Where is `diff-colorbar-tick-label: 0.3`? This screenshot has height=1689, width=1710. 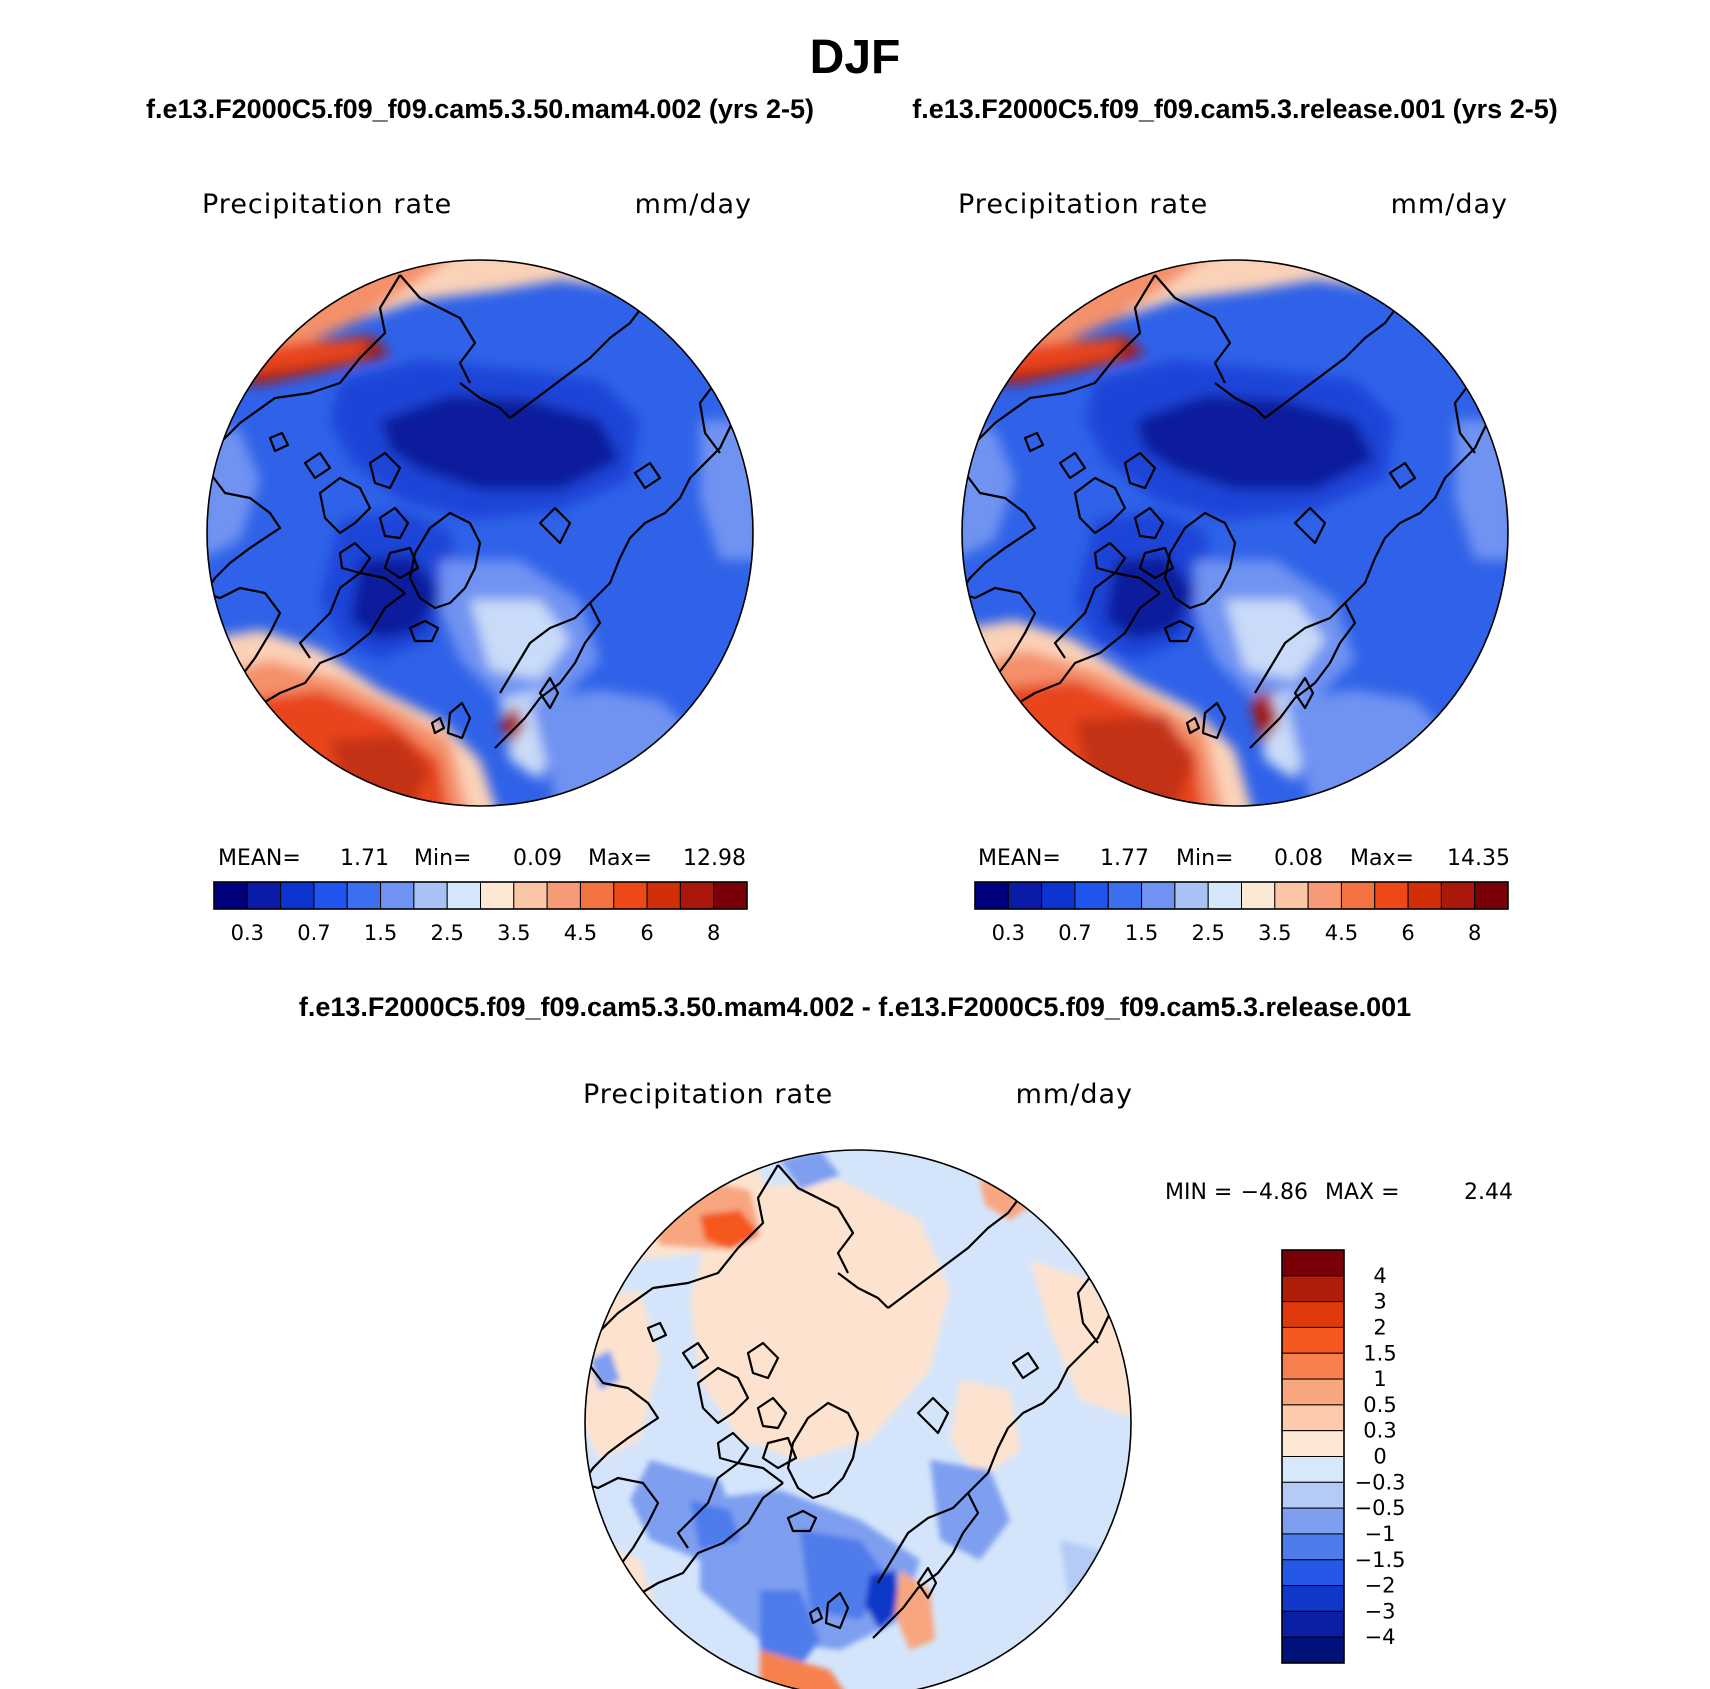
diff-colorbar-tick-label: 0.3 is located at coordinates (1379, 1431).